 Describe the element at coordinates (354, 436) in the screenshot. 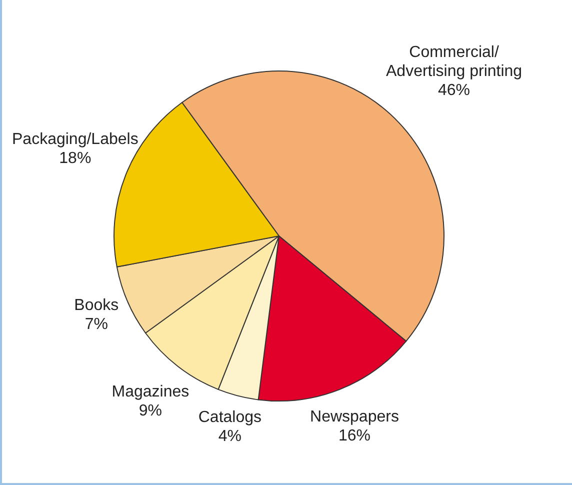

I see `data-label: 16%` at that location.